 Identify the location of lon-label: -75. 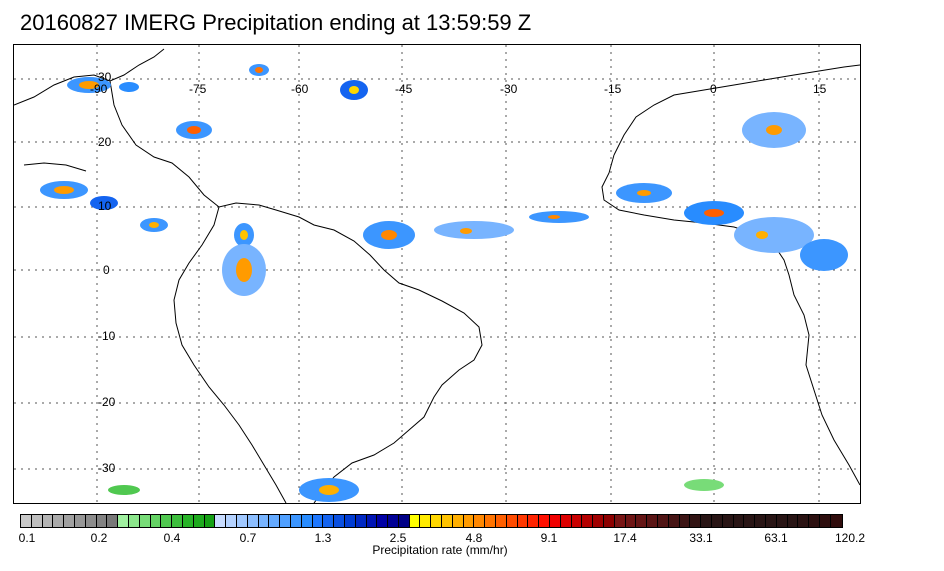
(198, 89).